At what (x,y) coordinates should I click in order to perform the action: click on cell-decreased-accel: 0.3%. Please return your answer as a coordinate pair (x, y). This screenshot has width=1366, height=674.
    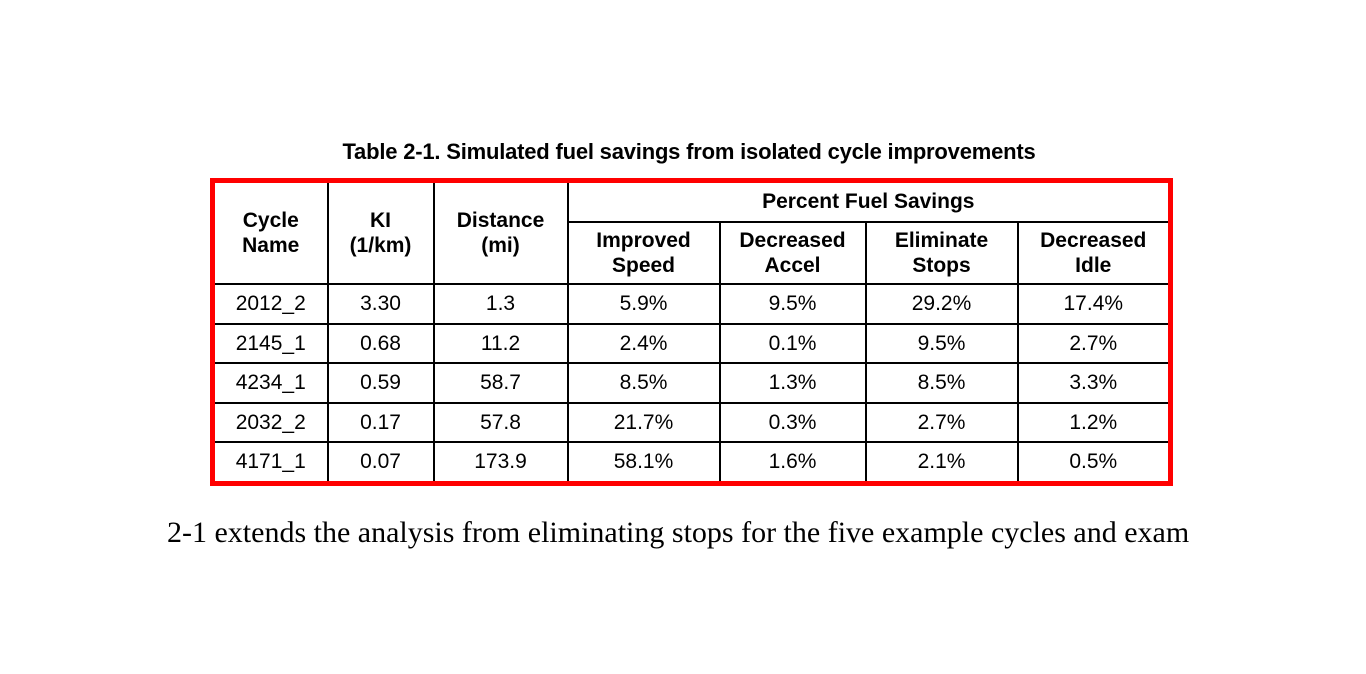
    Looking at the image, I should click on (792, 422).